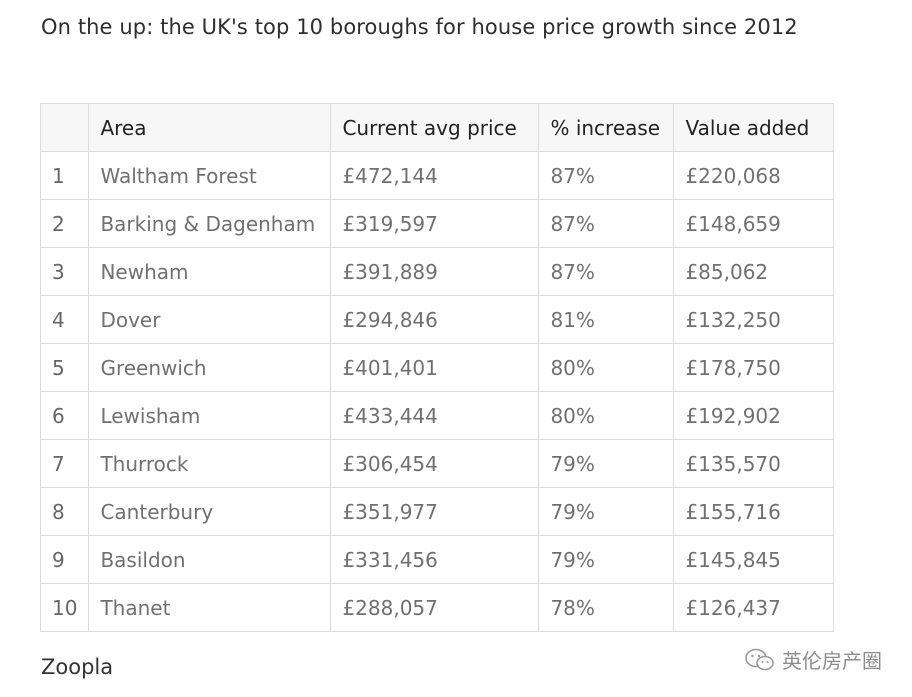 The image size is (912, 697). What do you see at coordinates (754, 271) in the screenshot?
I see `cell-value-added: £85,062` at bounding box center [754, 271].